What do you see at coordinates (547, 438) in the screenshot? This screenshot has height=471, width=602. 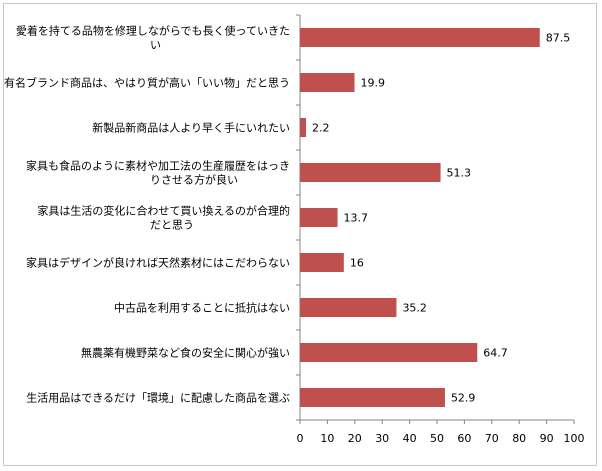 I see `value-tick-label: 90` at bounding box center [547, 438].